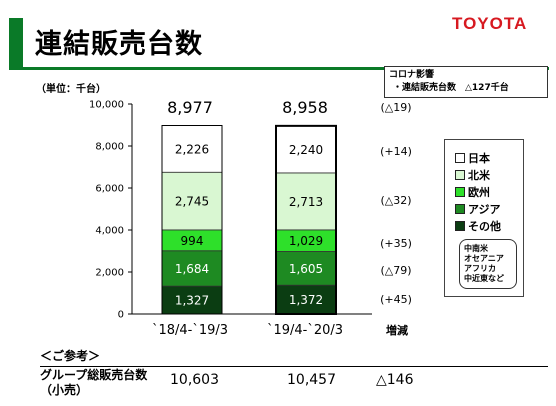  Describe the element at coordinates (194, 380) in the screenshot. I see `reference-value-fy19: 10,603` at that location.